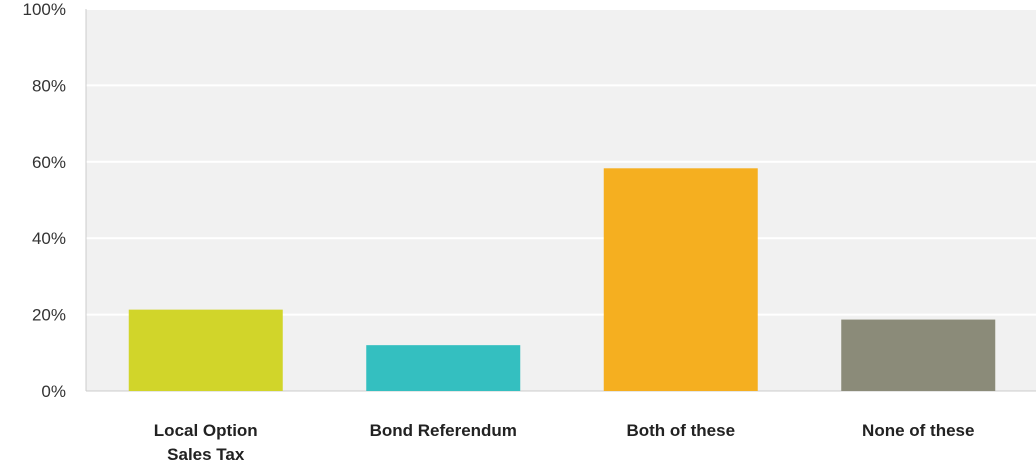 The width and height of the screenshot is (1036, 470). I want to click on x-category-label-line: Local Option, so click(206, 430).